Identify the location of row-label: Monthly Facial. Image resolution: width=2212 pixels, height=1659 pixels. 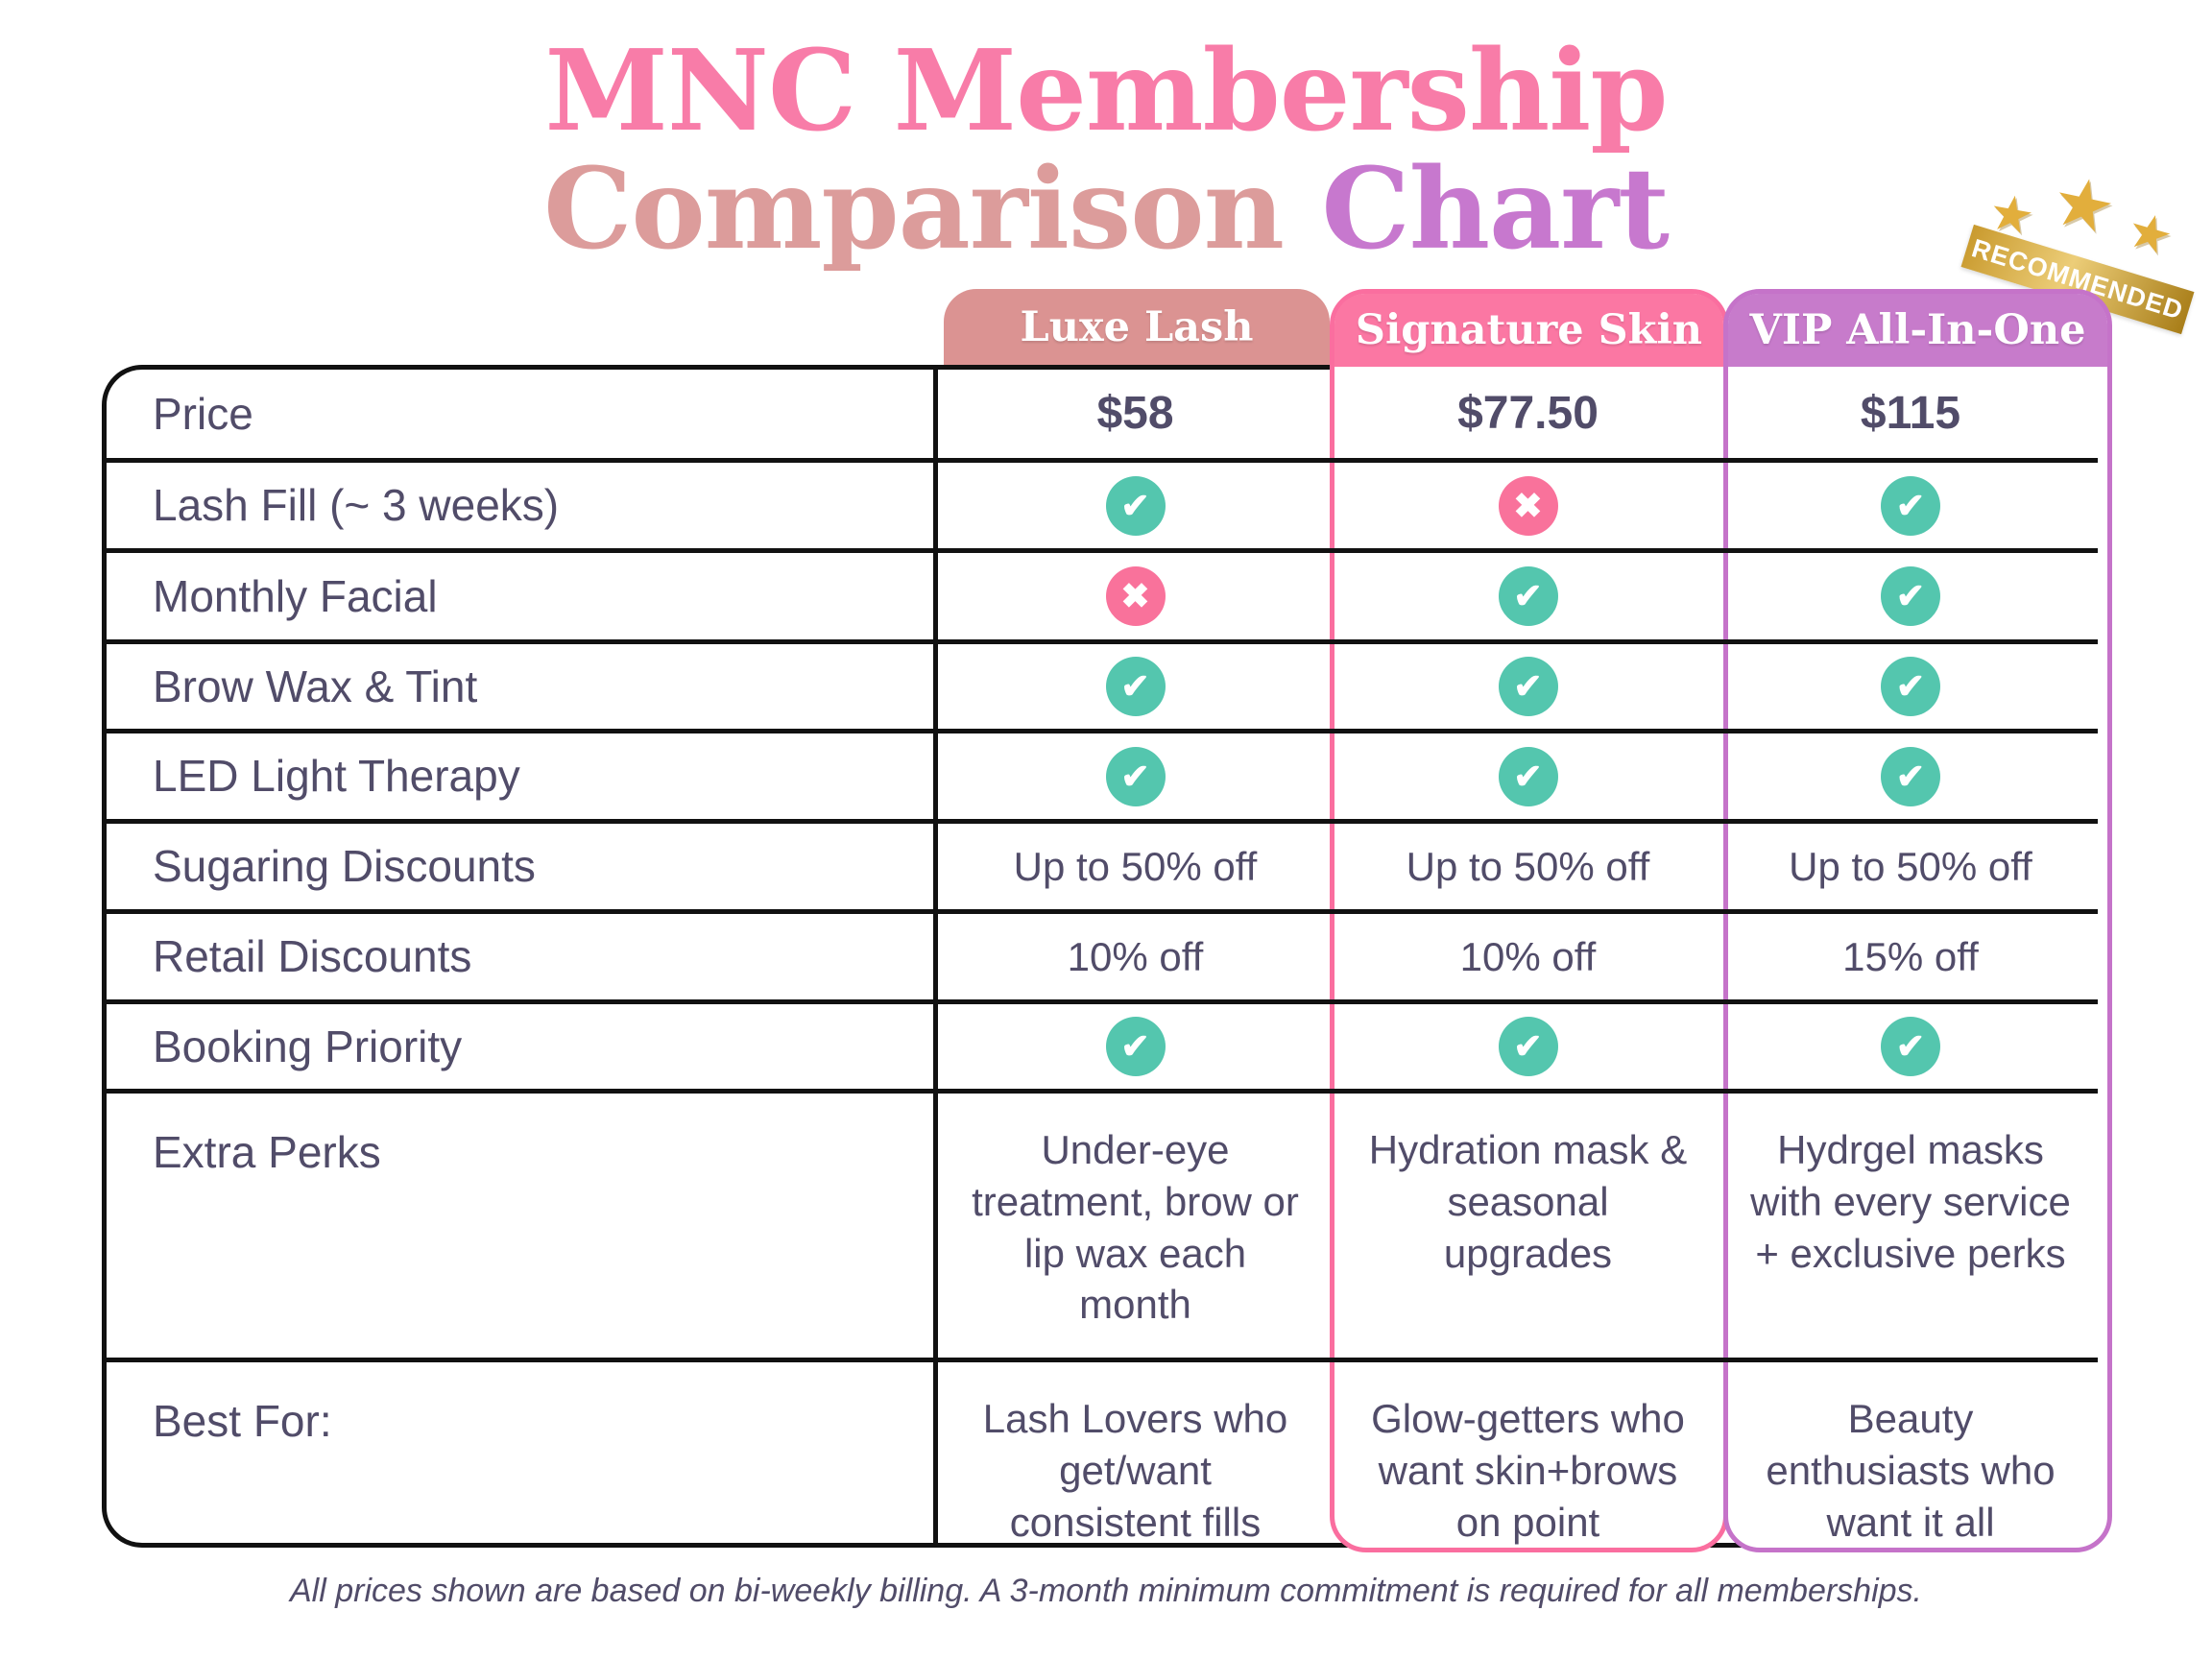
(522, 599).